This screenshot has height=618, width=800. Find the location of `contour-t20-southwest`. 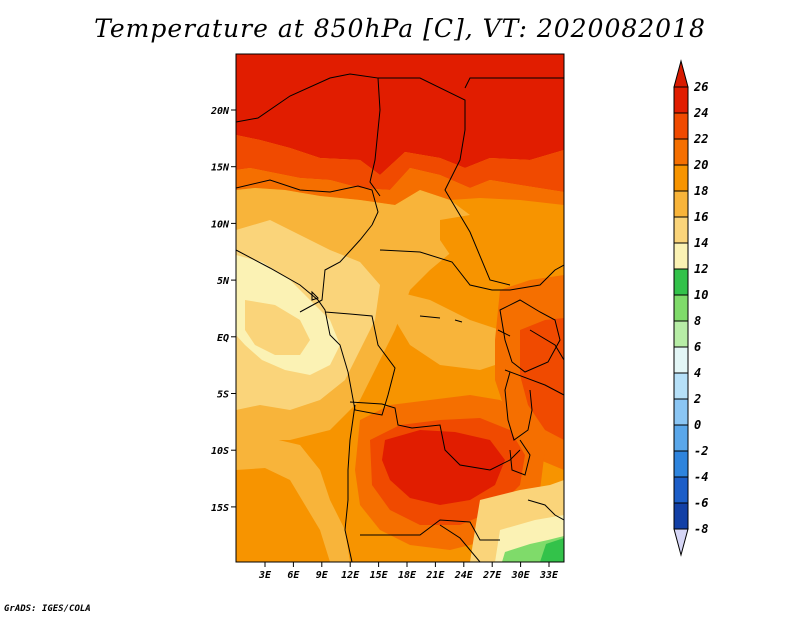

contour-t20-southwest is located at coordinates (283, 515).